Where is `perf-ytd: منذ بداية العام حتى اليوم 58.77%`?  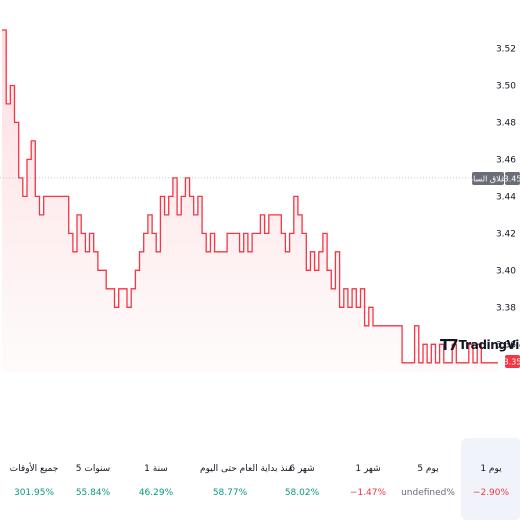
perf-ytd: منذ بداية العام حتى اليوم 58.77% is located at coordinates (246, 478).